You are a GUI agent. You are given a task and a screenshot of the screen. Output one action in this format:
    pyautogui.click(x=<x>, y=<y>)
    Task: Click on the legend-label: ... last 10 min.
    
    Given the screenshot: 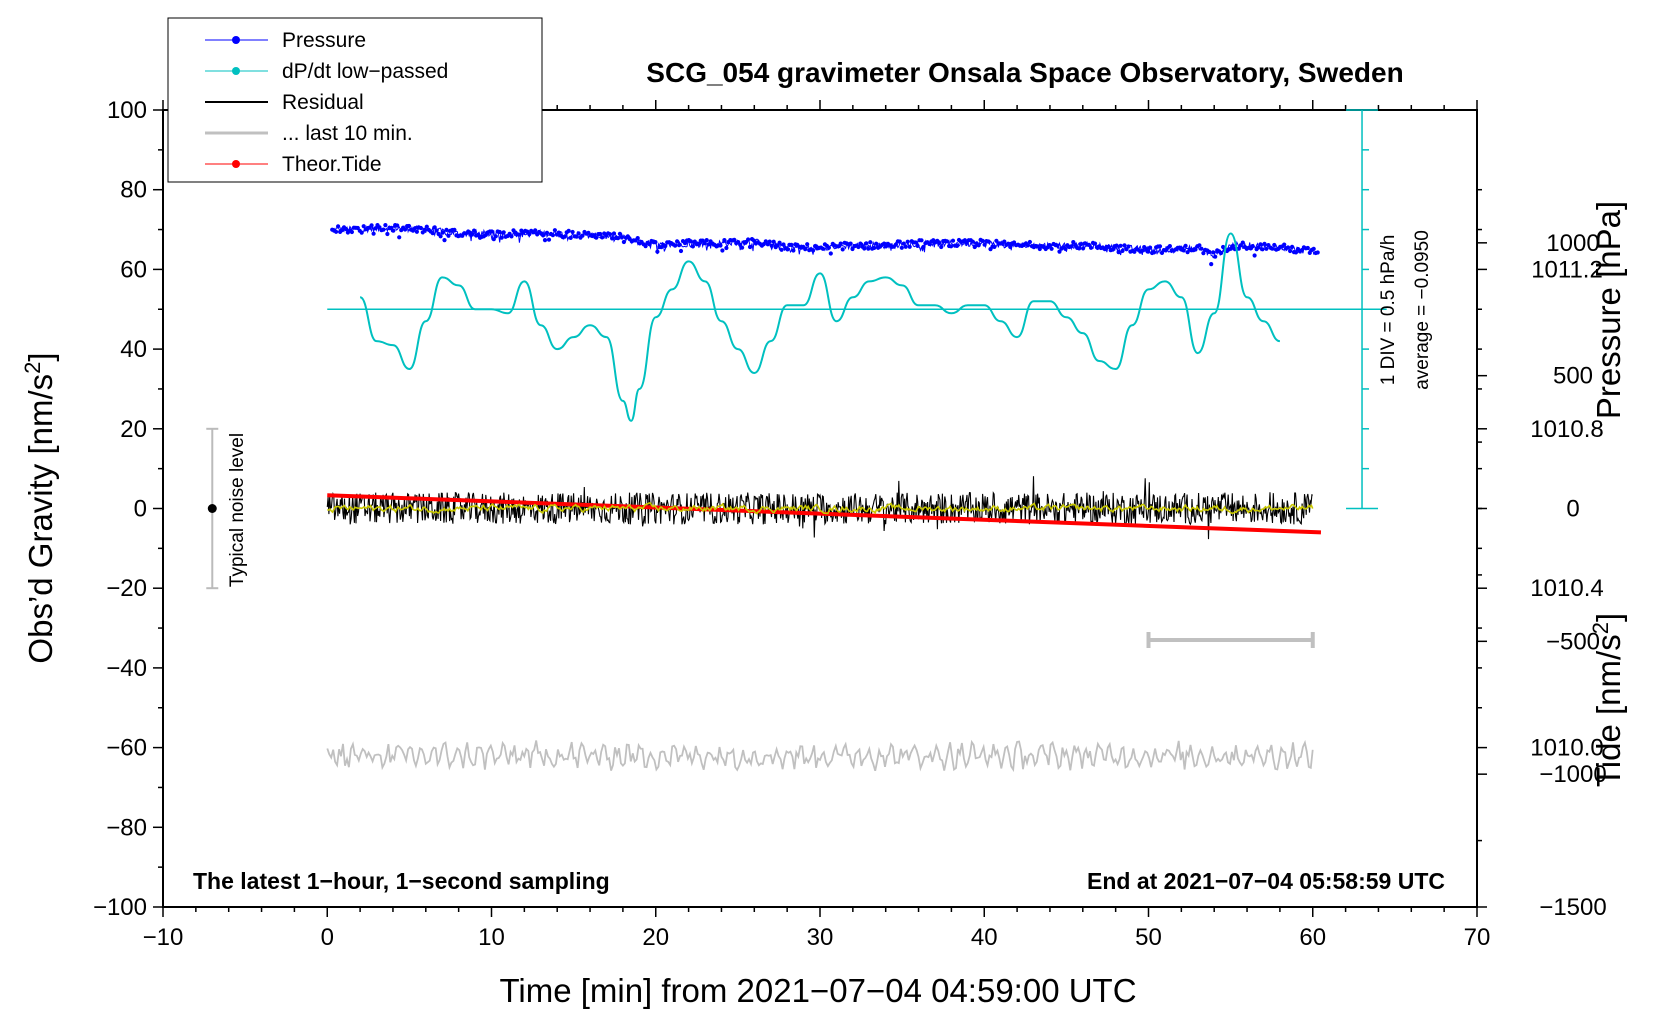 What is the action you would take?
    pyautogui.click(x=347, y=133)
    